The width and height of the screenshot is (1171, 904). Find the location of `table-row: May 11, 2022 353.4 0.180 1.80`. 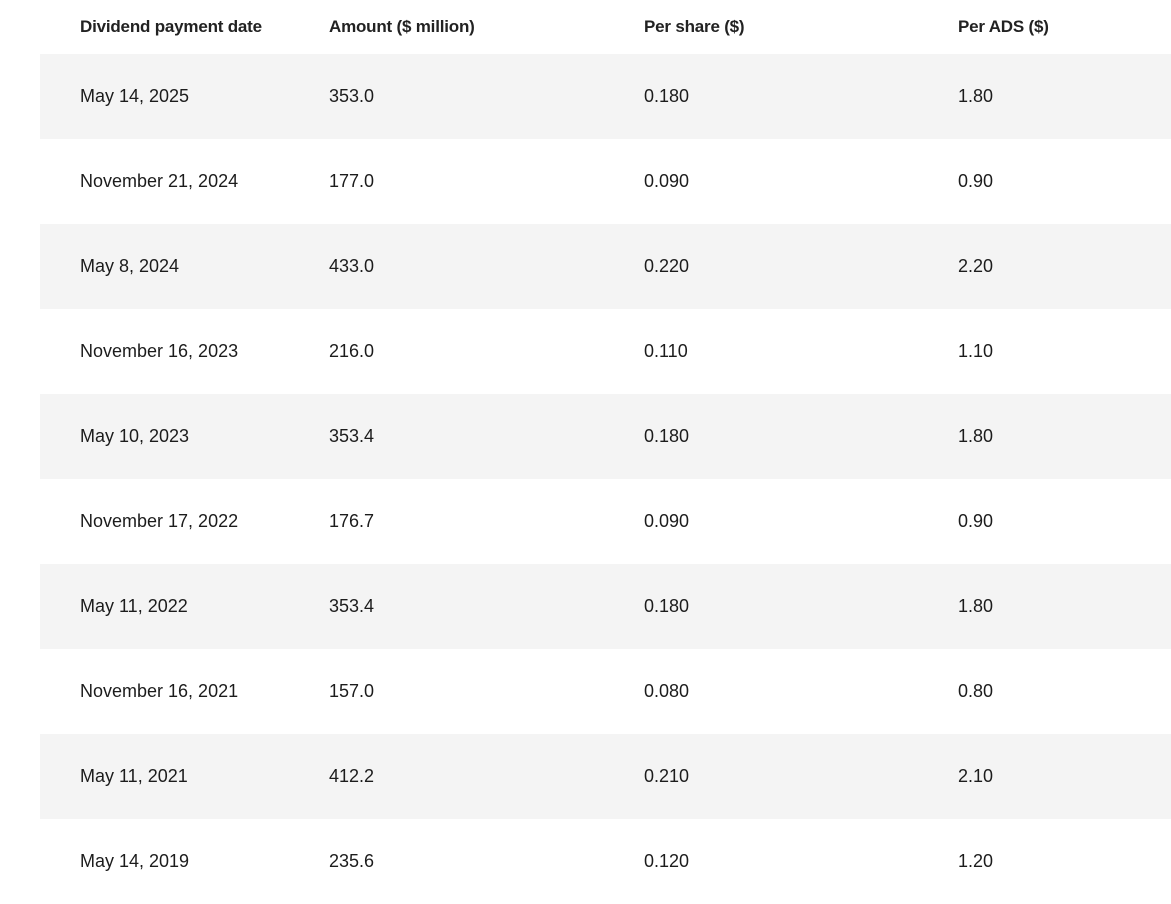

table-row: May 11, 2022 353.4 0.180 1.80 is located at coordinates (605, 606).